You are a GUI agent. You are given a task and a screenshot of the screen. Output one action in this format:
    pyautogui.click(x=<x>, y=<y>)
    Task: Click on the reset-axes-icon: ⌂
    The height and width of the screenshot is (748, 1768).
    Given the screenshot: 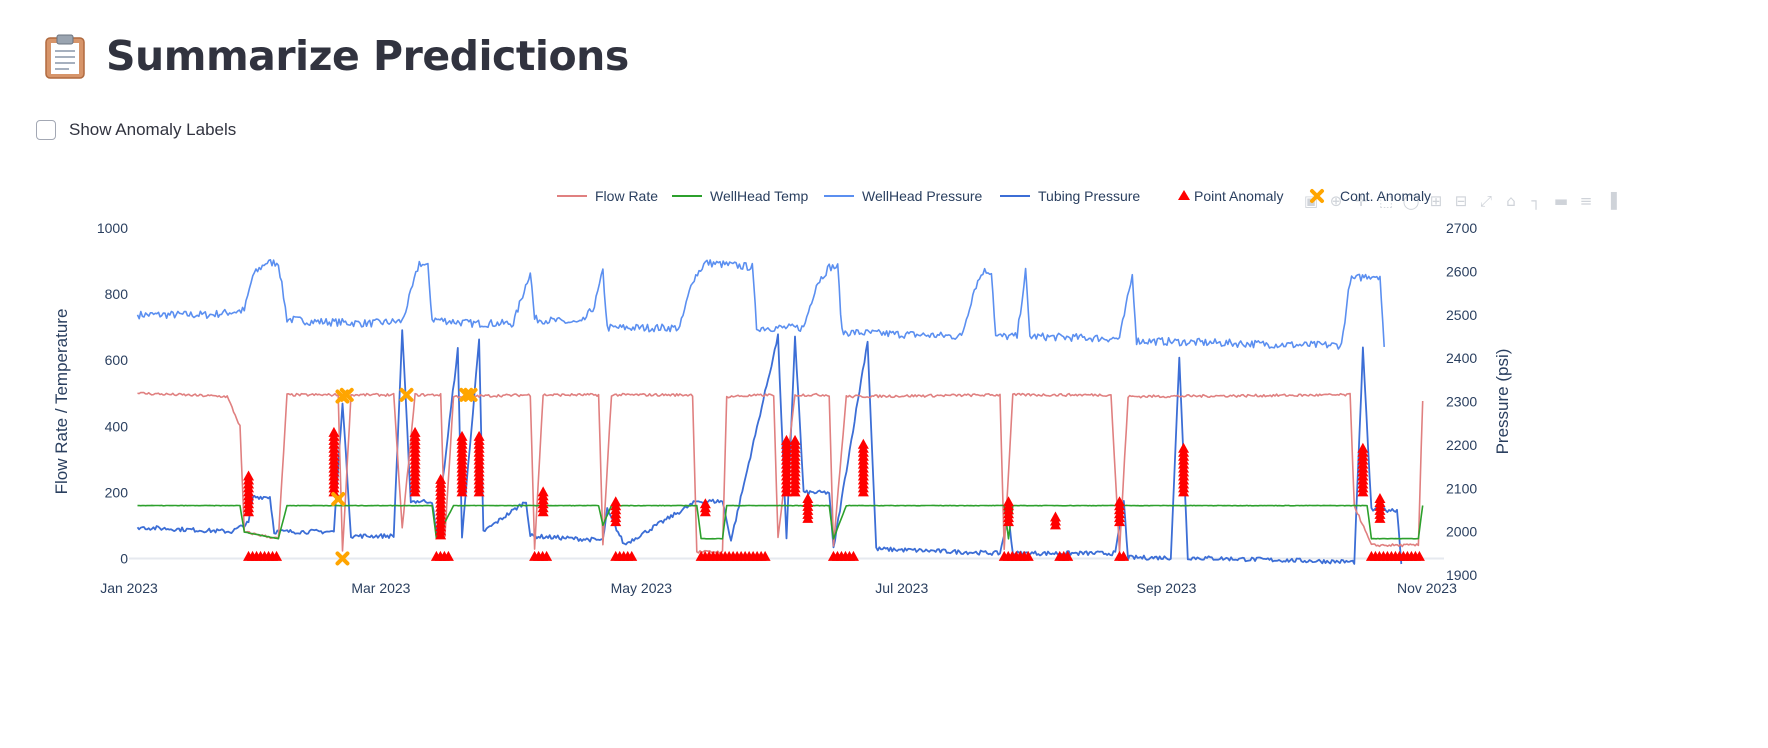 What is the action you would take?
    pyautogui.click(x=1511, y=201)
    